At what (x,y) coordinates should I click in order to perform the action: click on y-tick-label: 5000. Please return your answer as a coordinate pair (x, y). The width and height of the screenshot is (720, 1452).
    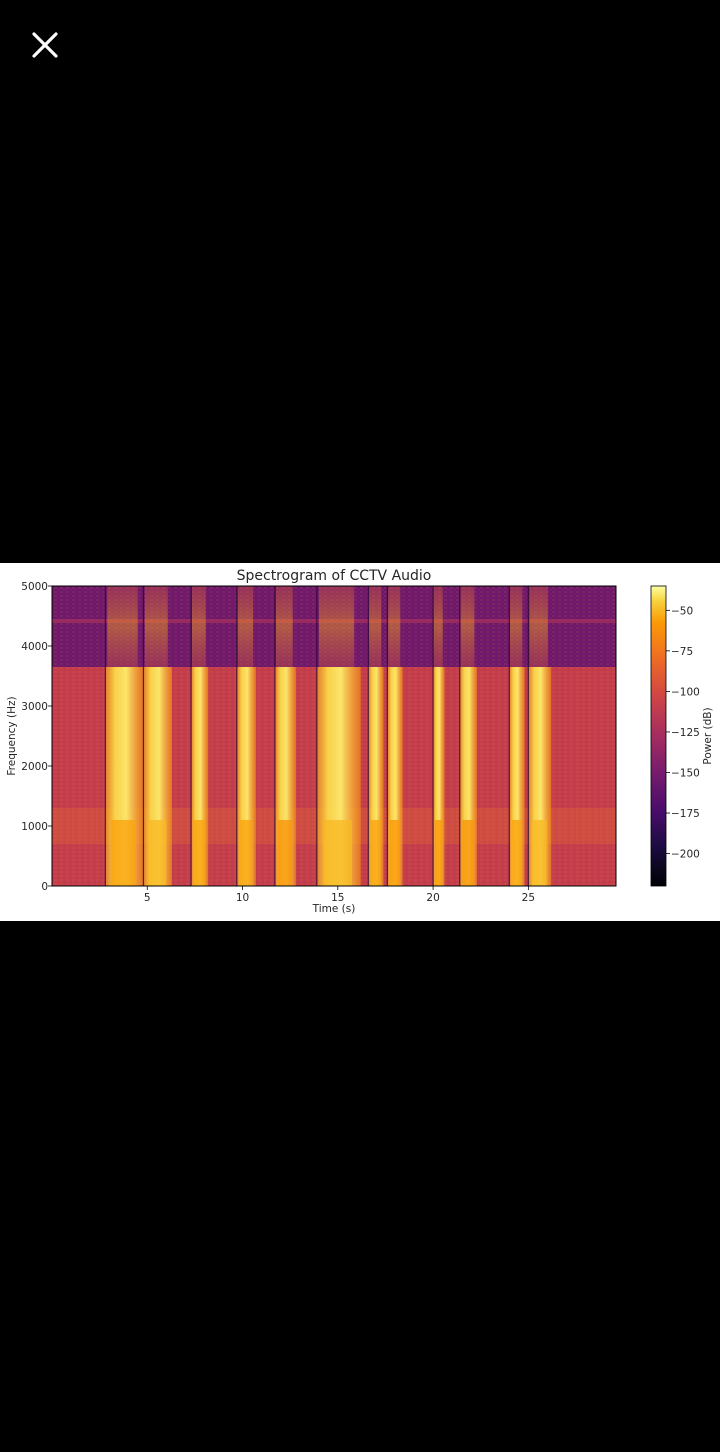
    Looking at the image, I should click on (34, 587).